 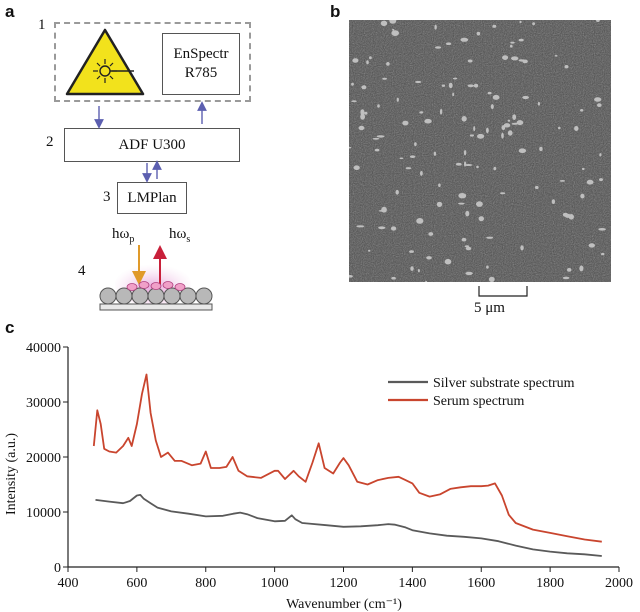 I want to click on x-tick-label: 1200, so click(x=344, y=583).